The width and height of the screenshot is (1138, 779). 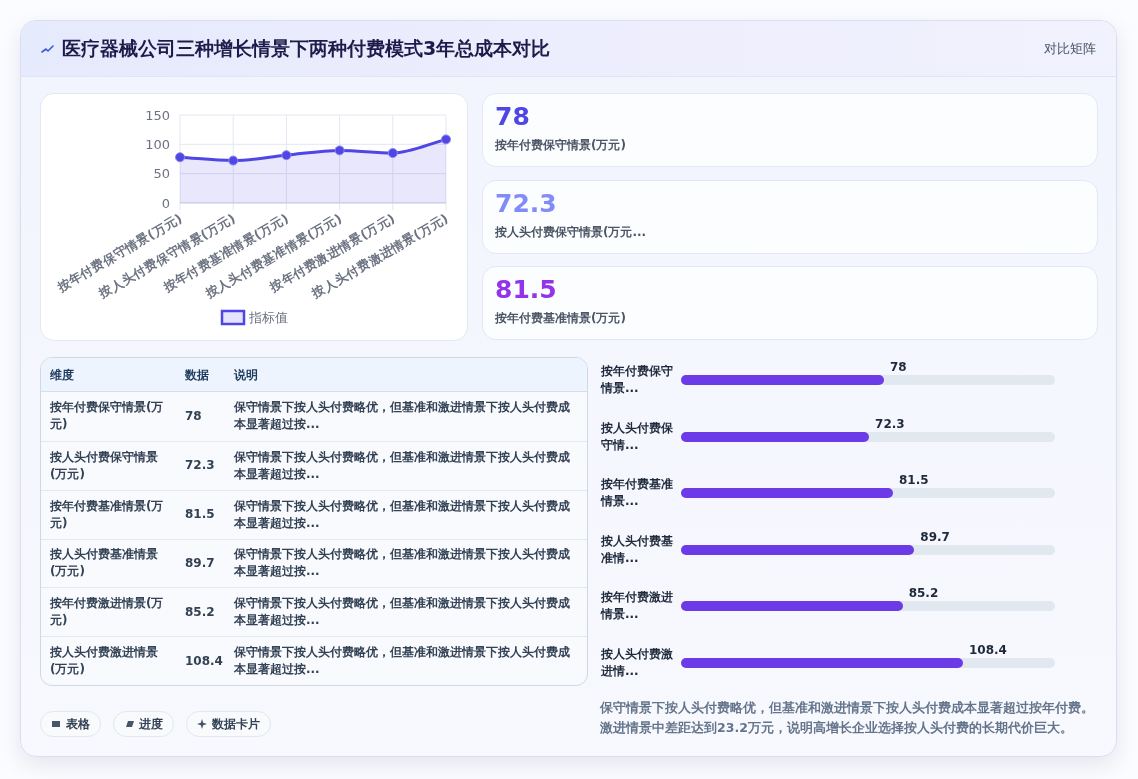 What do you see at coordinates (104, 563) in the screenshot?
I see `category-label: 按人头付费基准情景(万元)` at bounding box center [104, 563].